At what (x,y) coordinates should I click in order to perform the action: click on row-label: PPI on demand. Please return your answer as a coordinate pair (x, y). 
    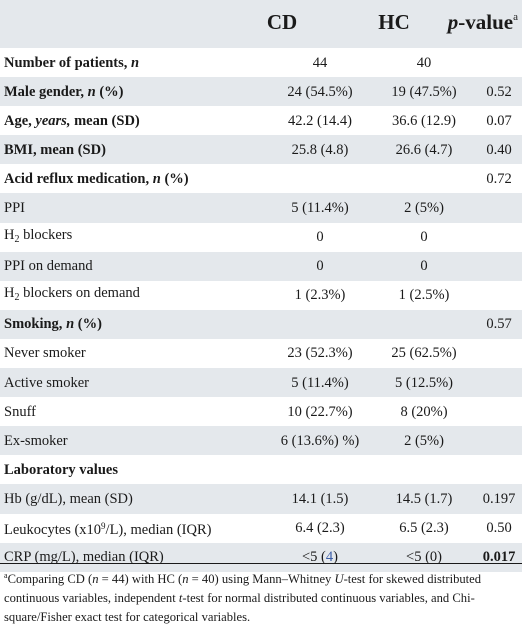
    Looking at the image, I should click on (127, 266).